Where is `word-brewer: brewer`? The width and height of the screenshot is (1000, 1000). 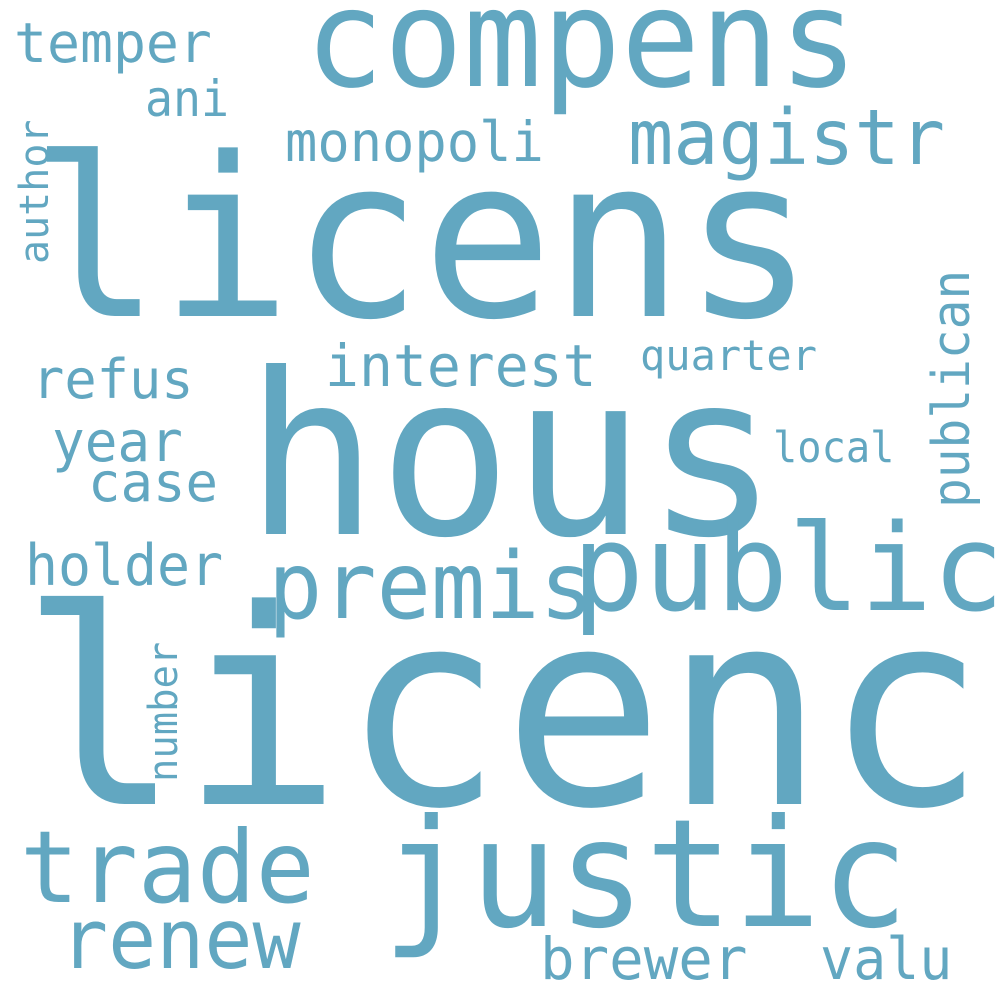 word-brewer: brewer is located at coordinates (644, 959).